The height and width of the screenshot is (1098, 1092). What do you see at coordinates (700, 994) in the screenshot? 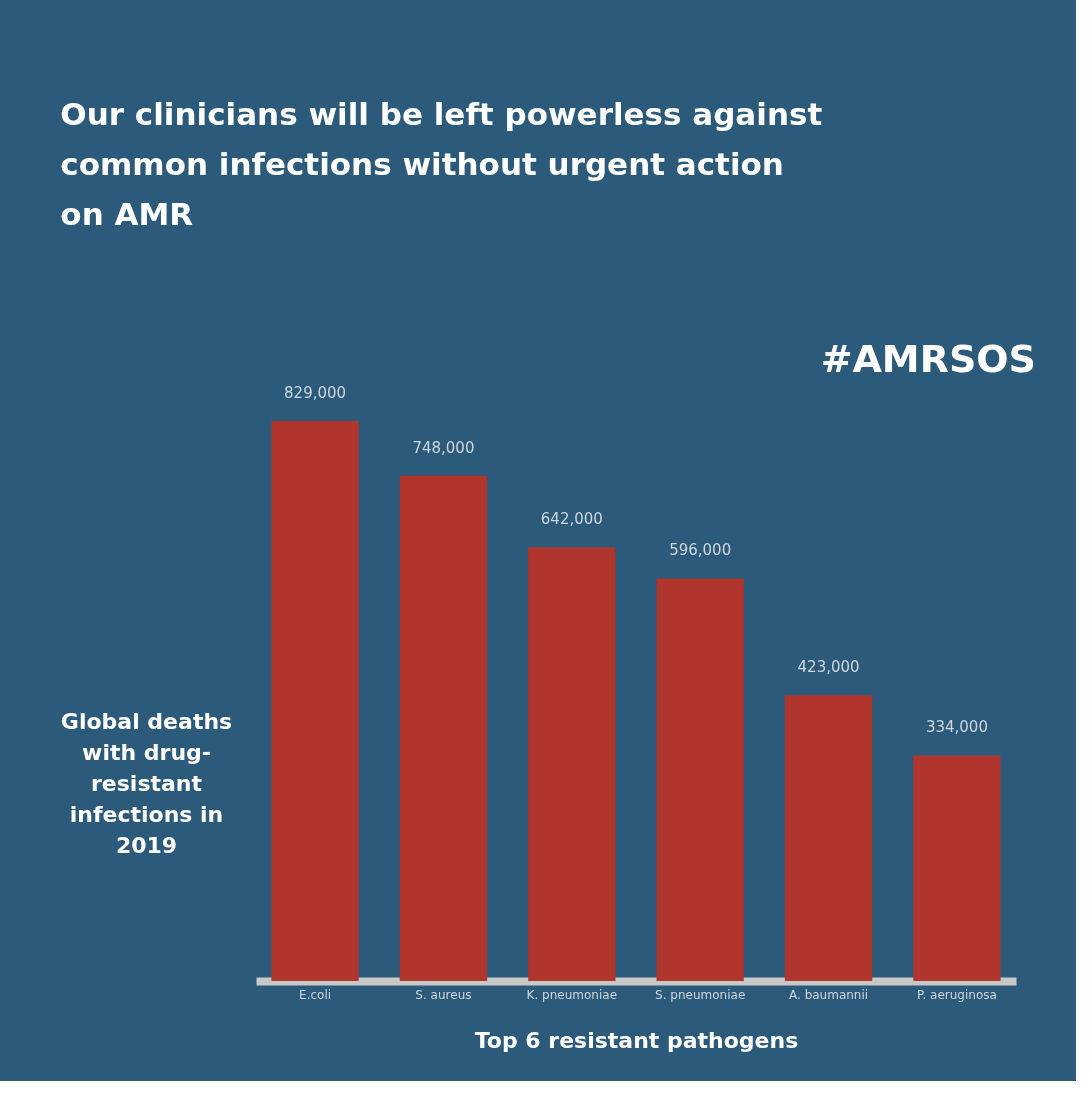
I see `x-tick-label: S. pneumoniae` at bounding box center [700, 994].